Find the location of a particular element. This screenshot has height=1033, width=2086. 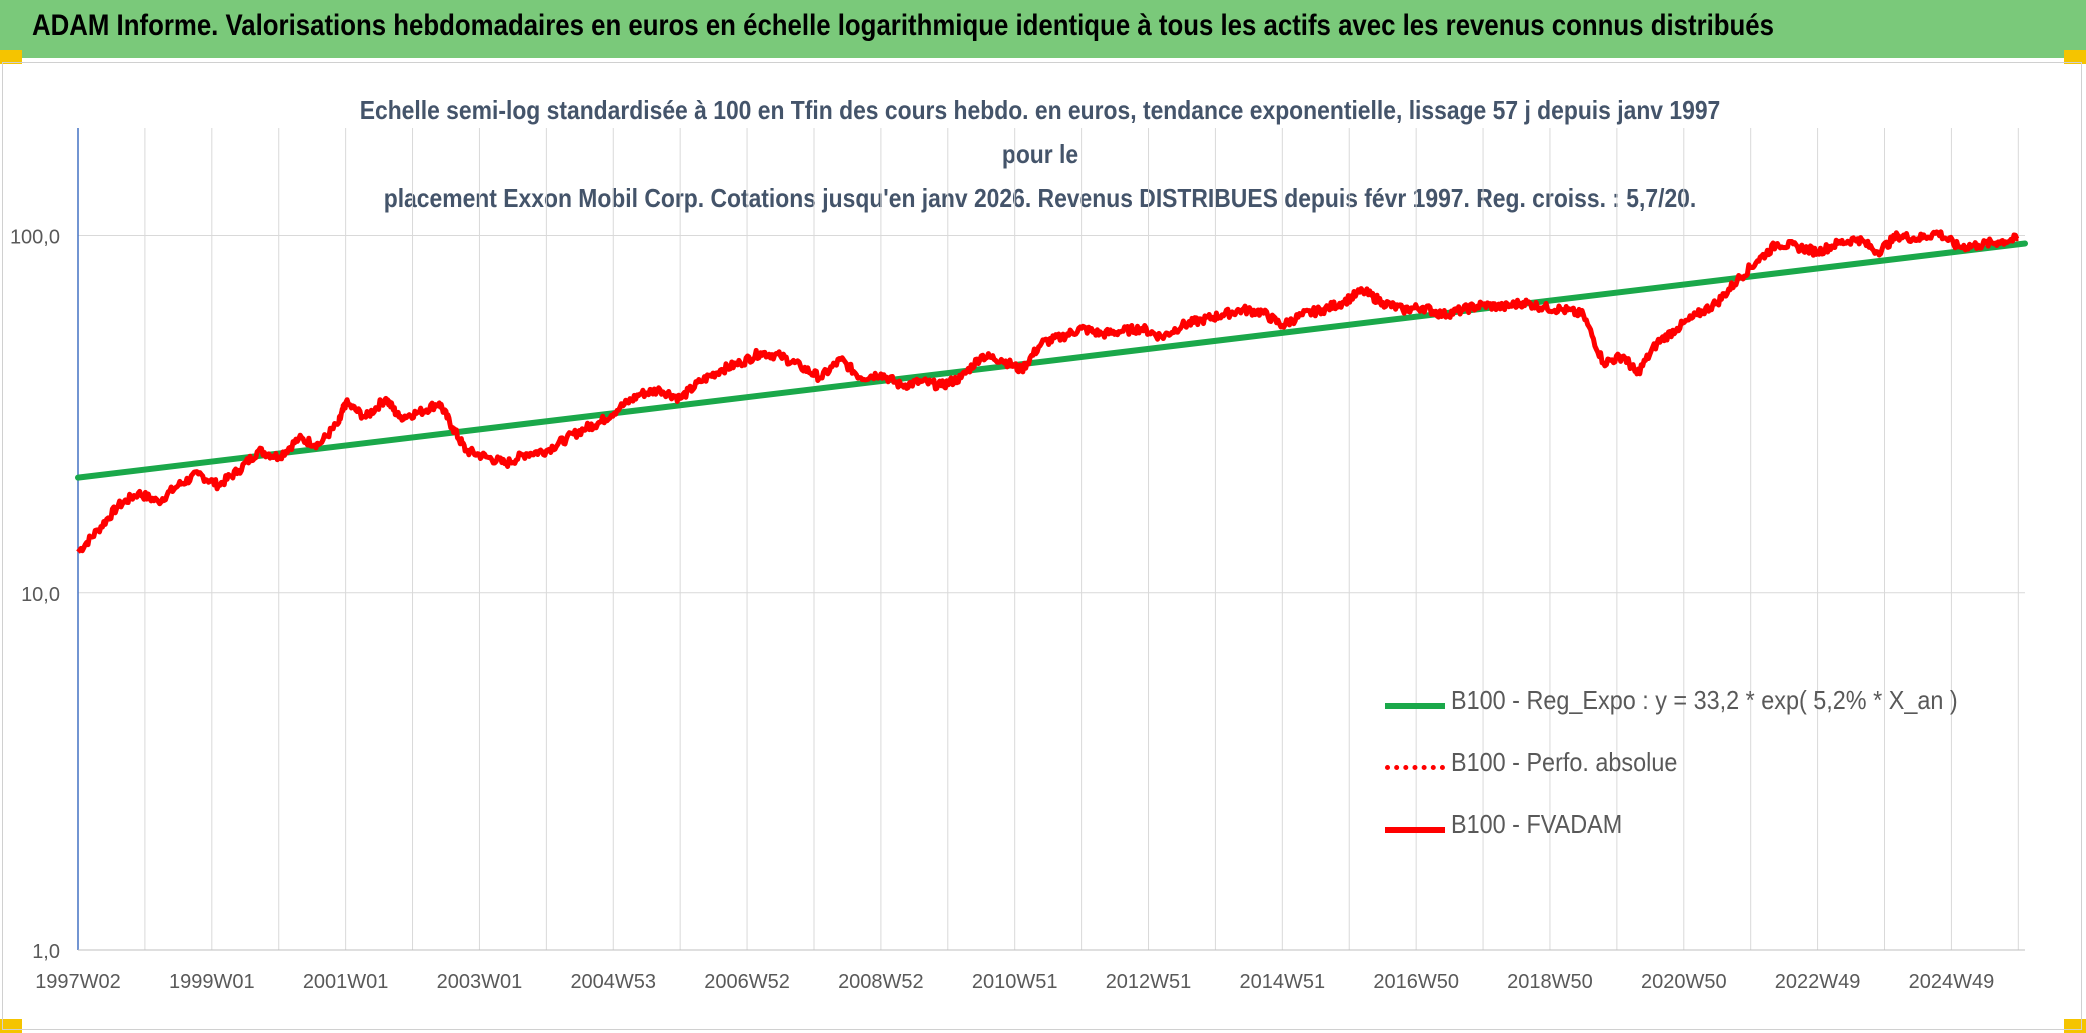

legend-swatch-trend is located at coordinates (1415, 706).